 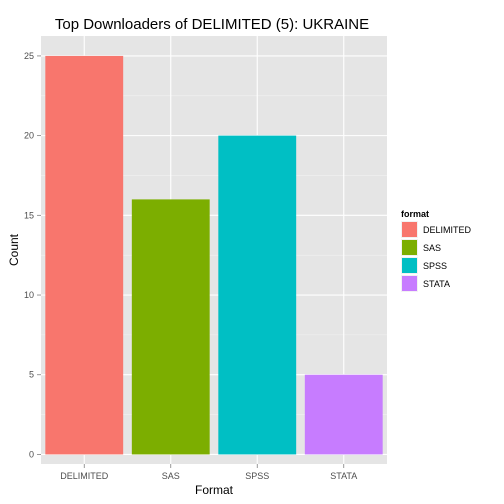 What do you see at coordinates (31, 375) in the screenshot?
I see `y-tick-label: 5` at bounding box center [31, 375].